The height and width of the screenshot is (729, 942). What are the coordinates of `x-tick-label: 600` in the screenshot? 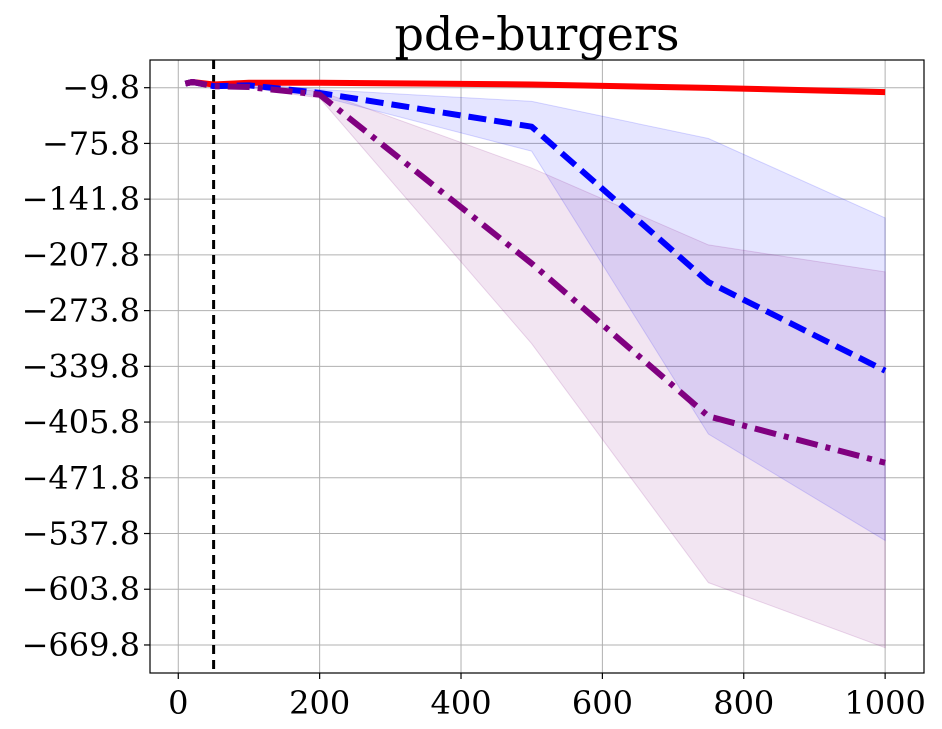 It's located at (602, 703).